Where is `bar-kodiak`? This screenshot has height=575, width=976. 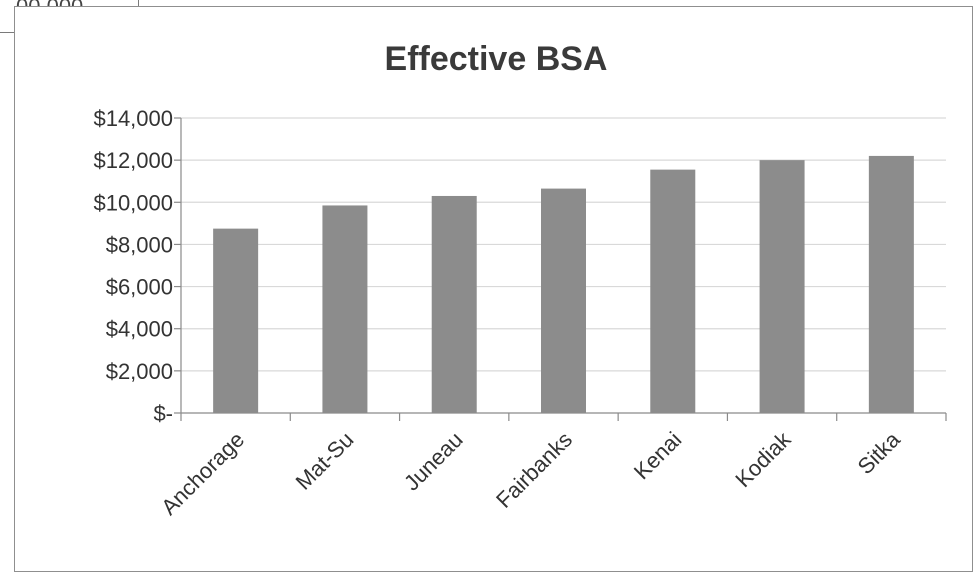
bar-kodiak is located at coordinates (782, 286).